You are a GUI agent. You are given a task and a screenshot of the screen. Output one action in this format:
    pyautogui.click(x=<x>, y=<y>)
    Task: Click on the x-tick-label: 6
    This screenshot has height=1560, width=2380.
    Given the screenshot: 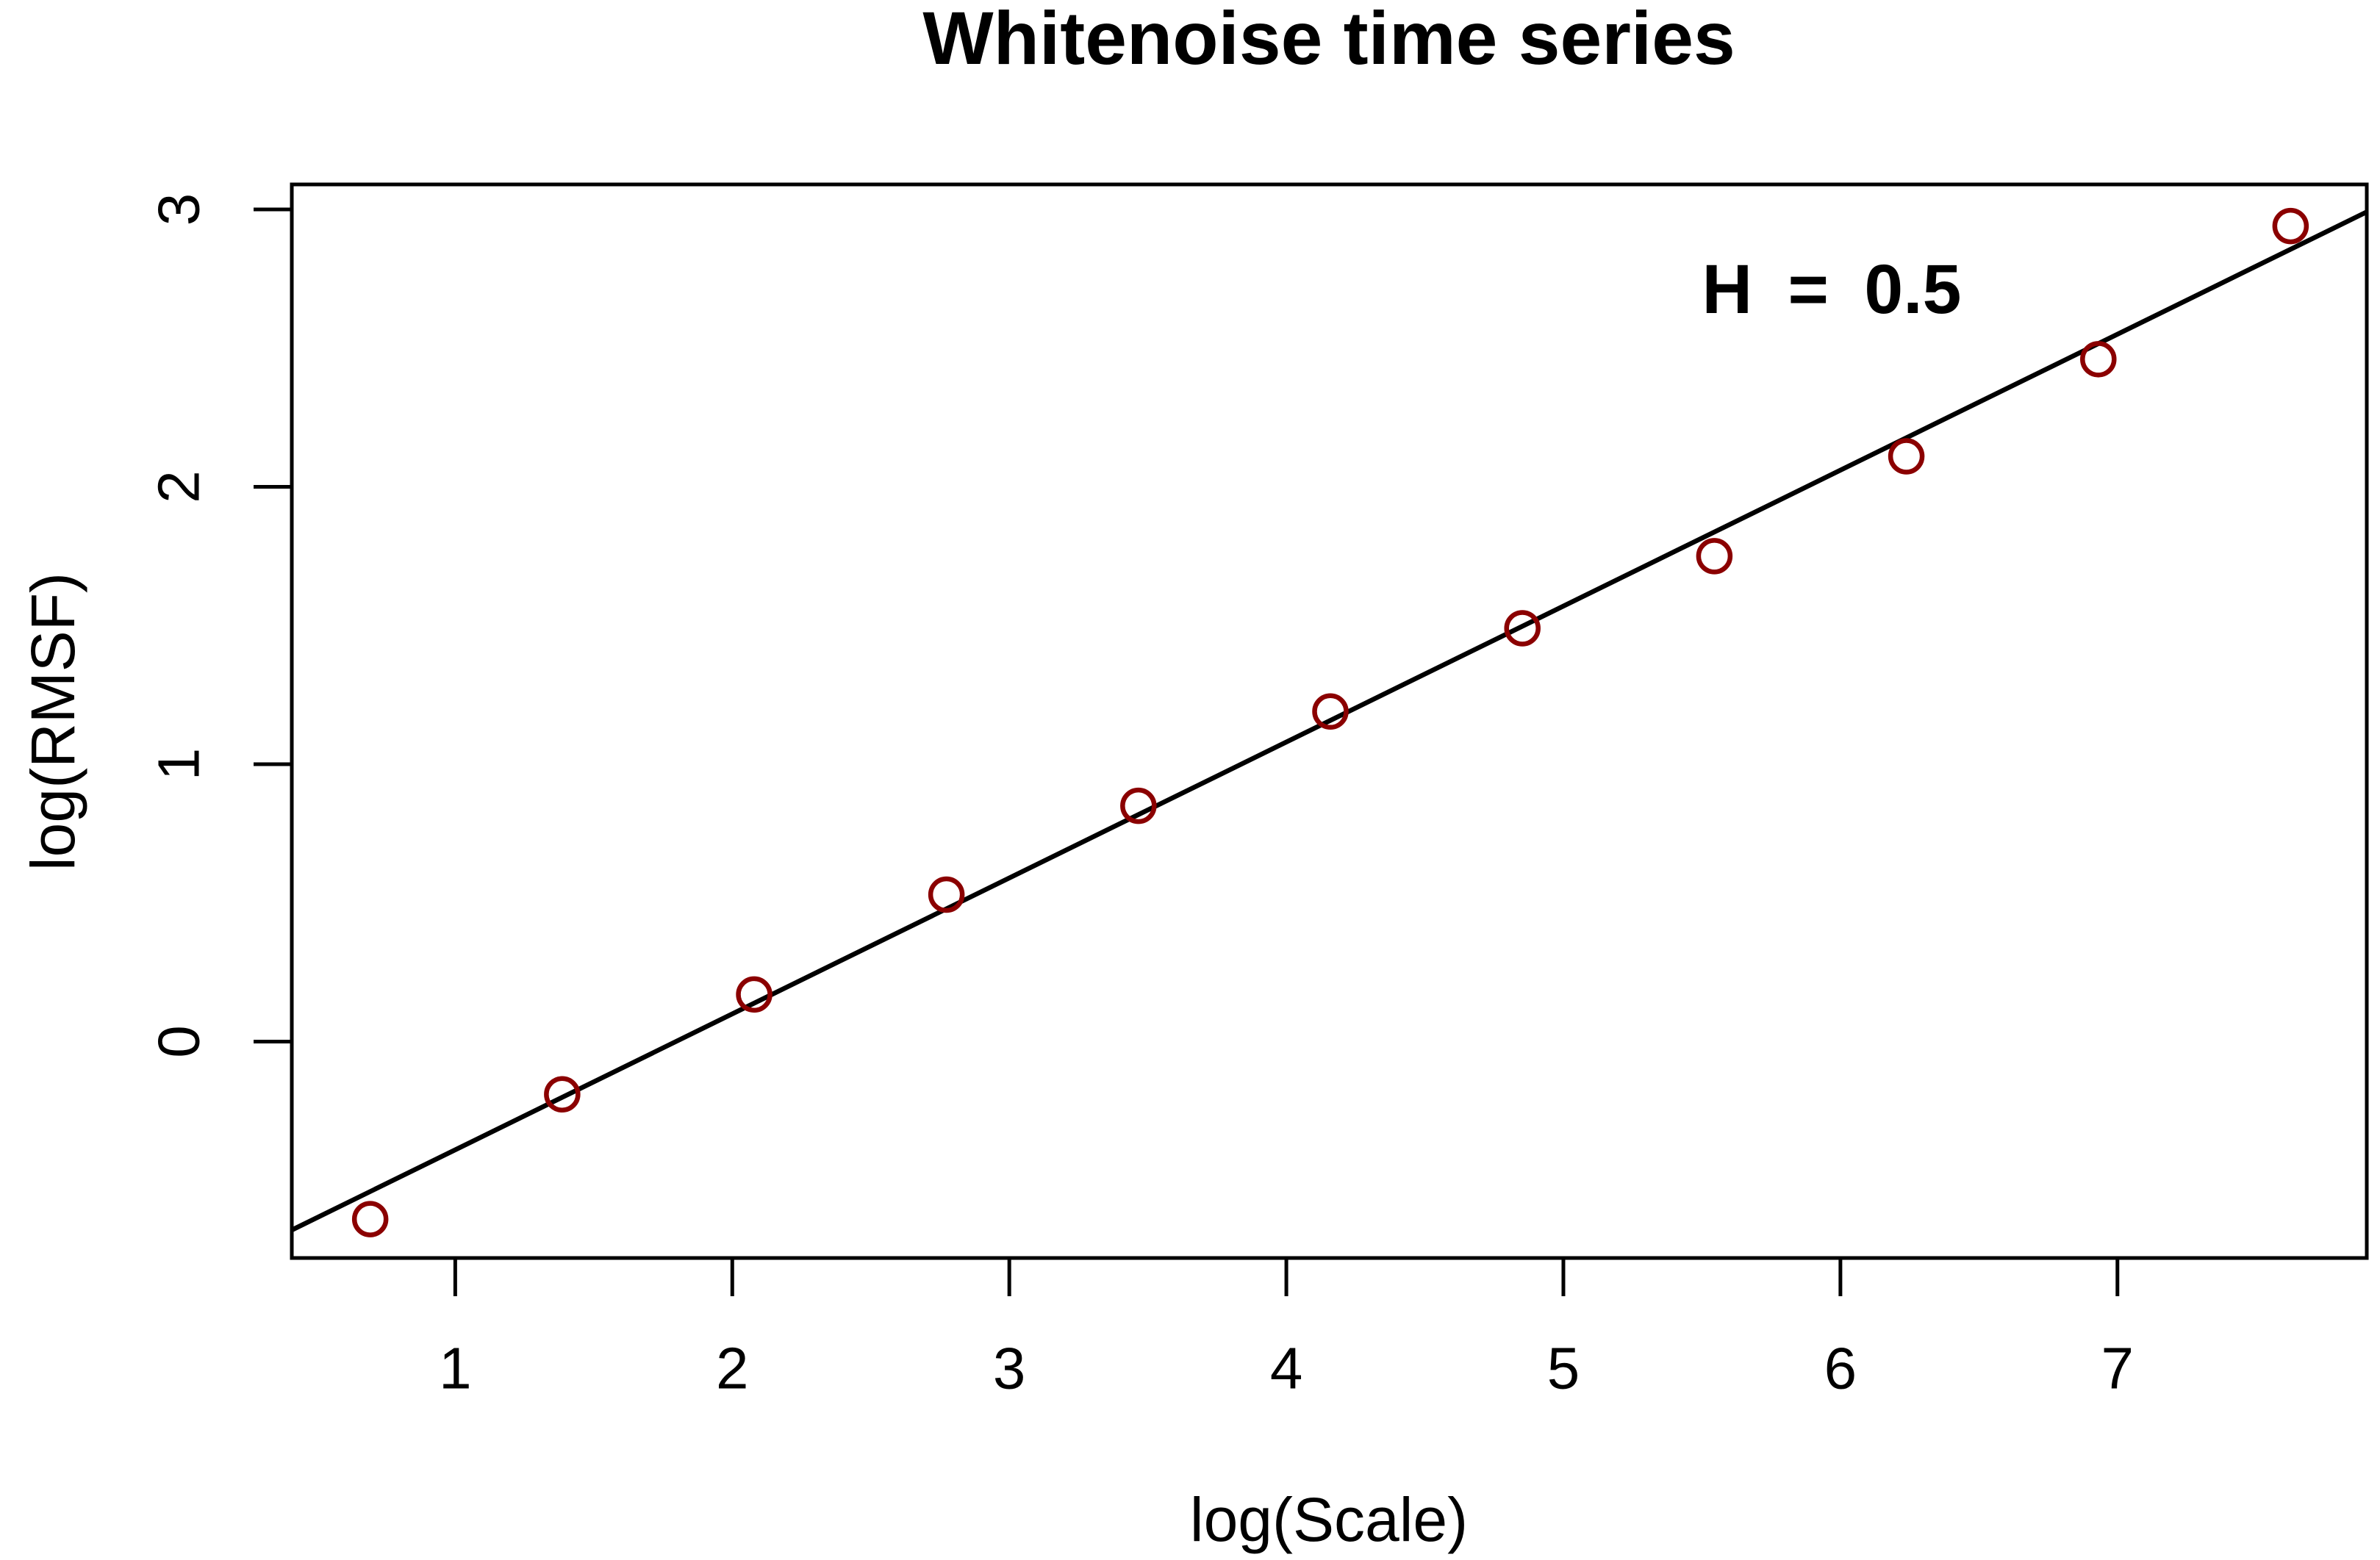 What is the action you would take?
    pyautogui.click(x=1841, y=1368)
    